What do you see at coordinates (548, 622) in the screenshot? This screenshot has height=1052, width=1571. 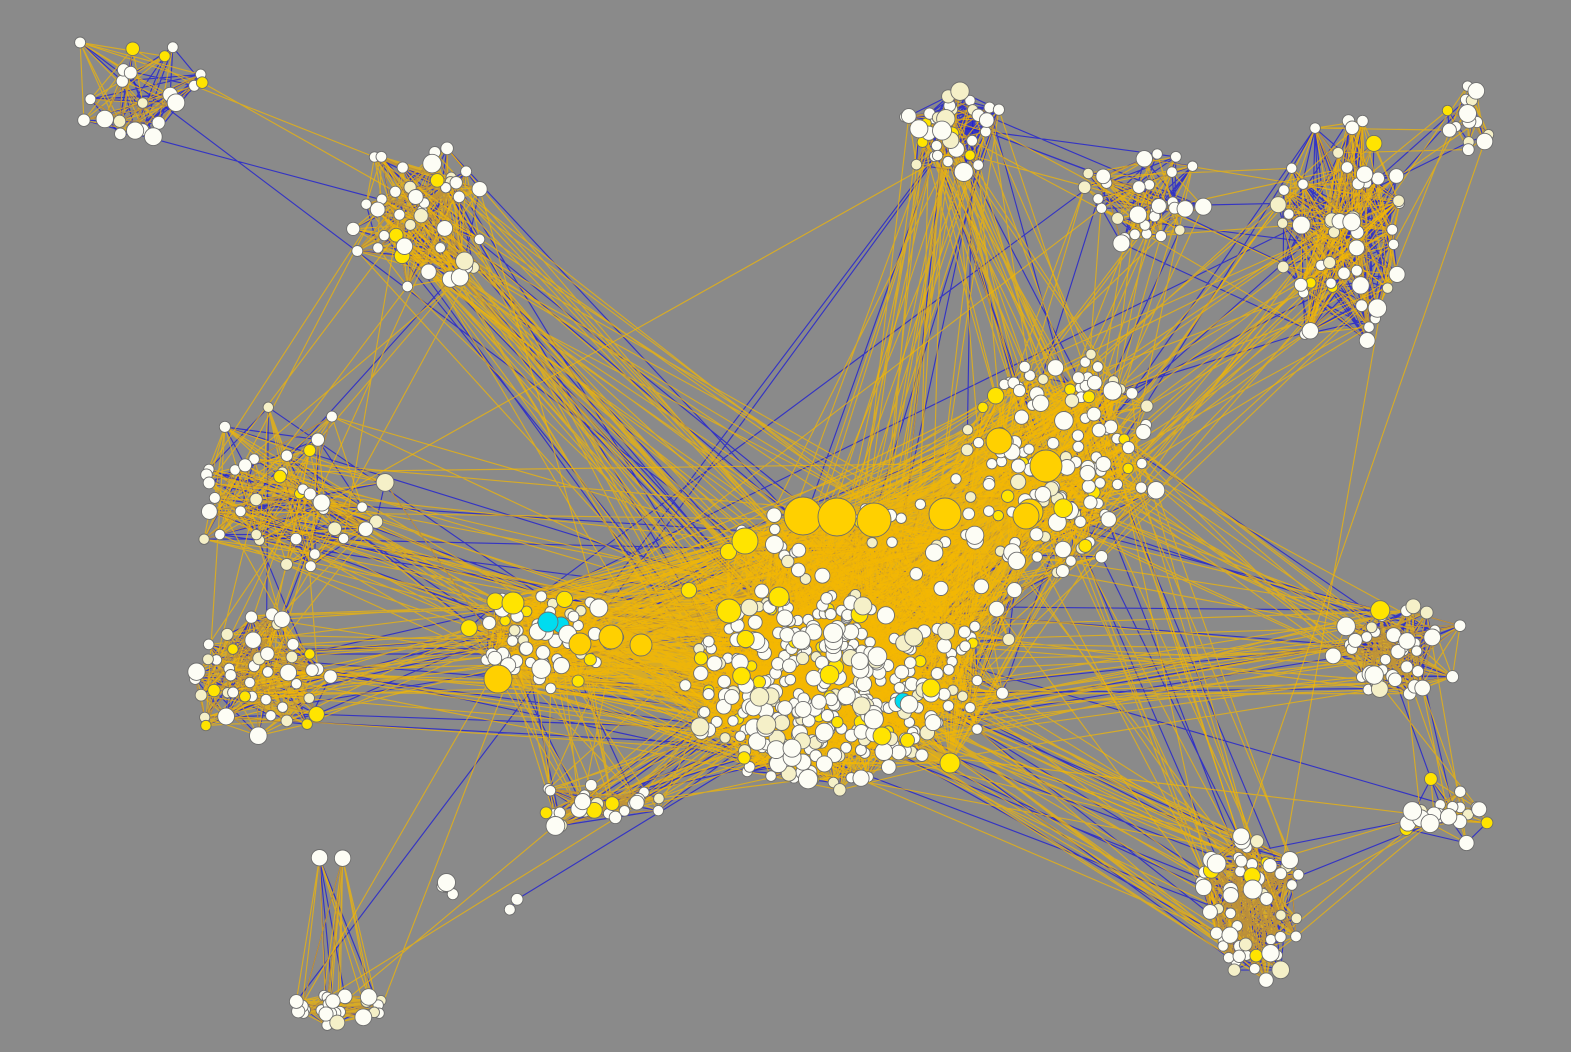 I see `graph-node-highlight` at bounding box center [548, 622].